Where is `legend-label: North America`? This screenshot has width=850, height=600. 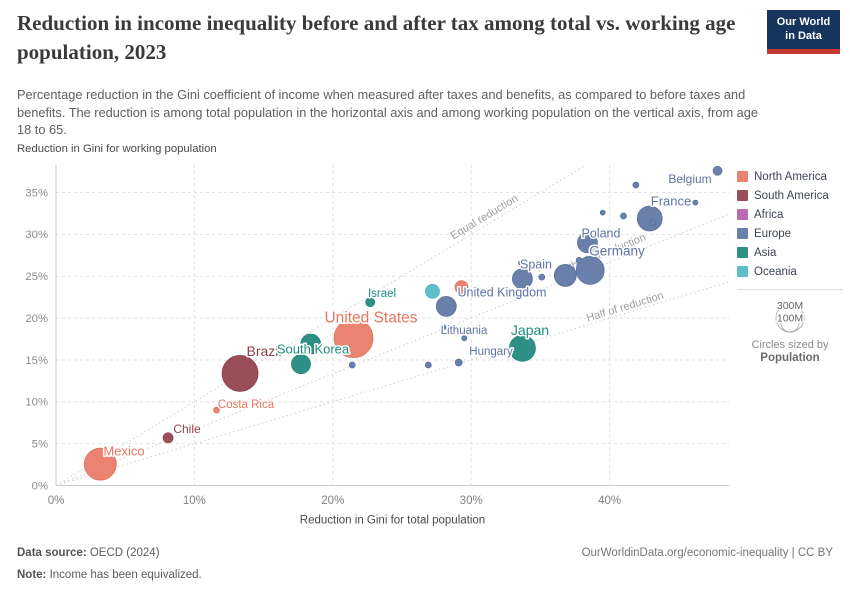
legend-label: North America is located at coordinates (790, 176).